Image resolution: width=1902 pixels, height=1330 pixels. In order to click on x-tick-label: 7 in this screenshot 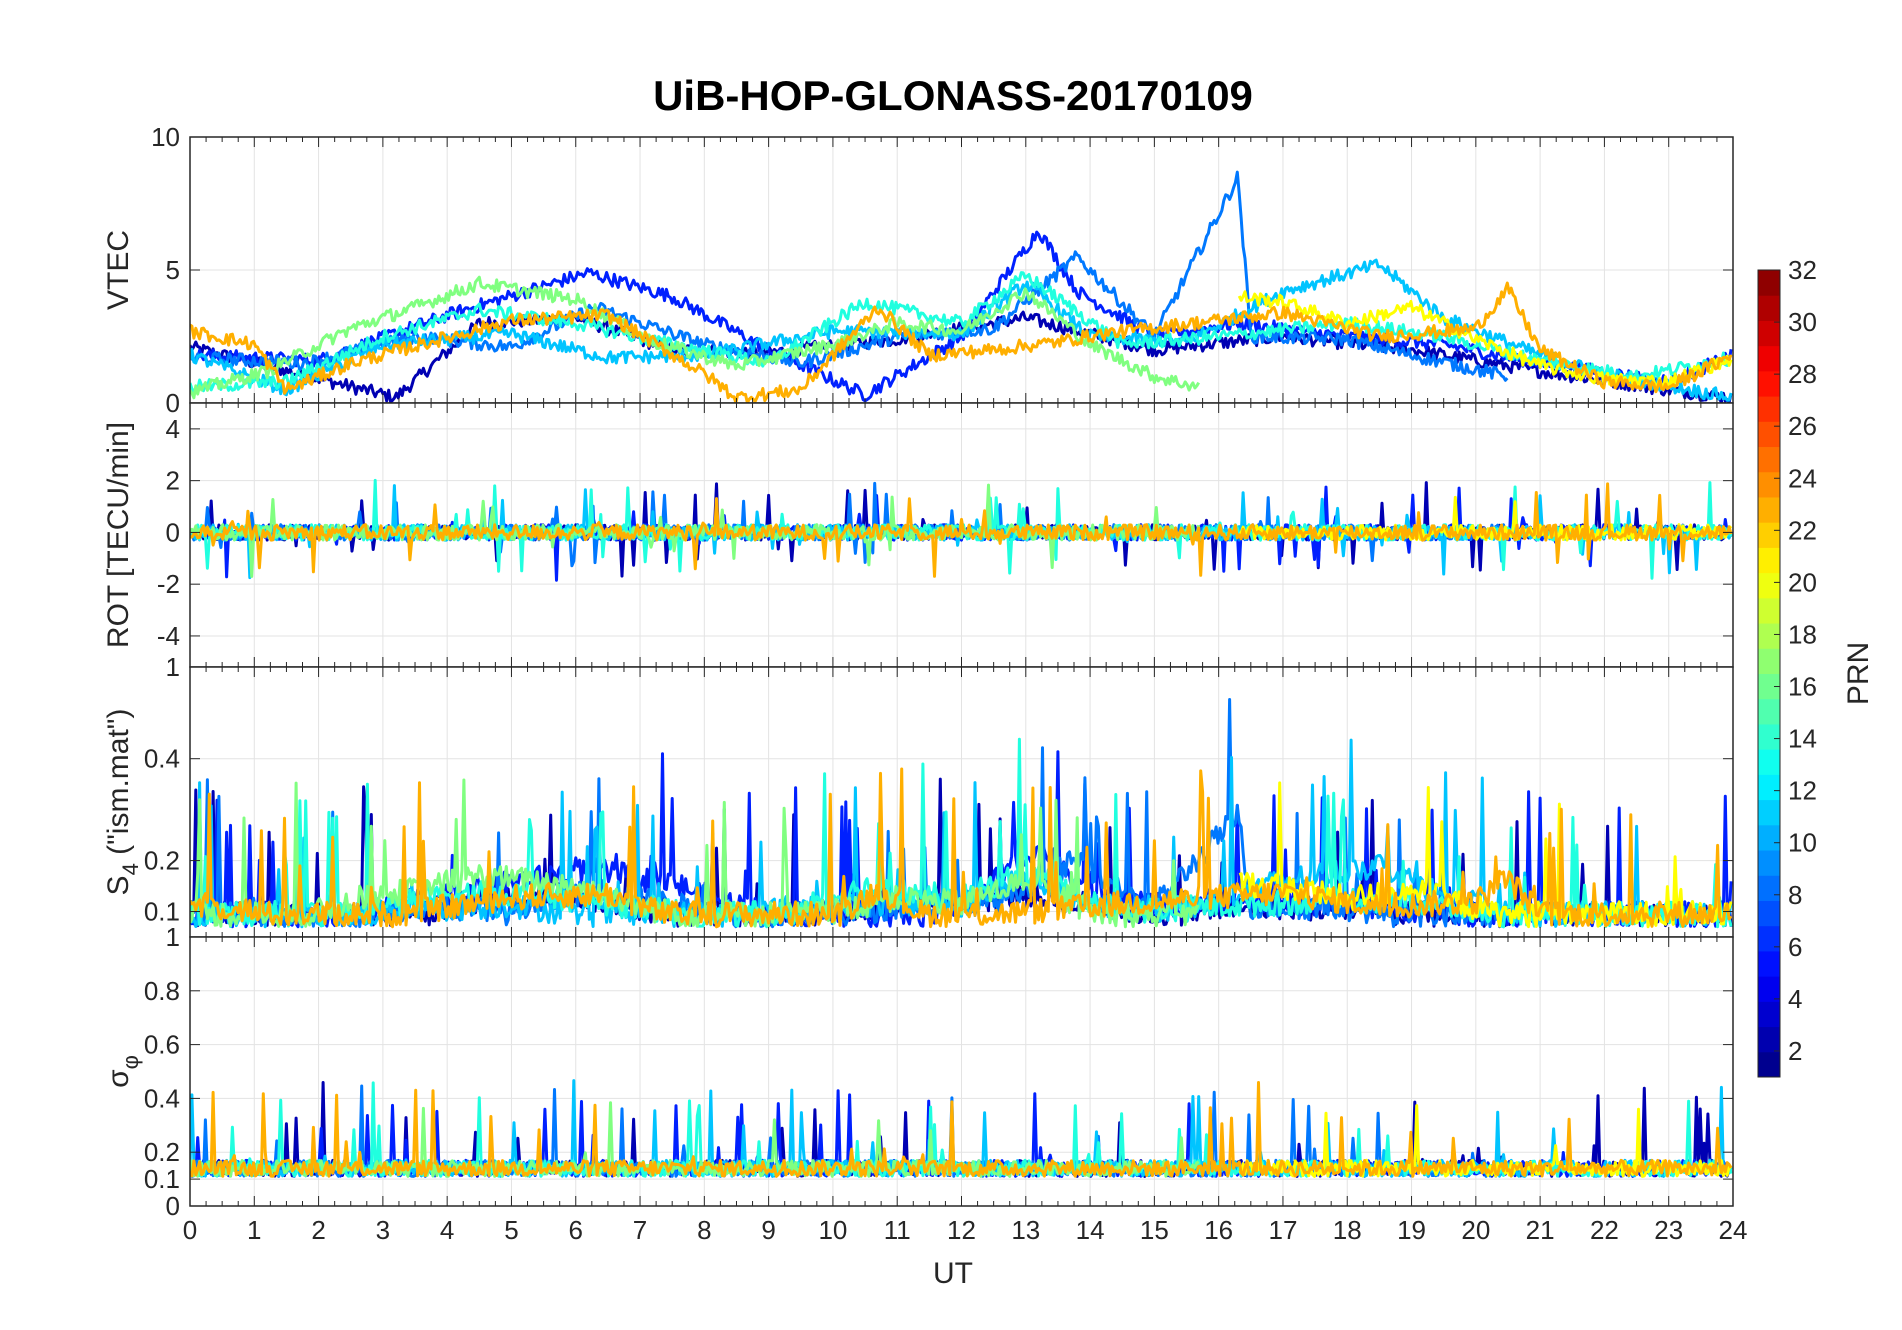, I will do `click(640, 1230)`.